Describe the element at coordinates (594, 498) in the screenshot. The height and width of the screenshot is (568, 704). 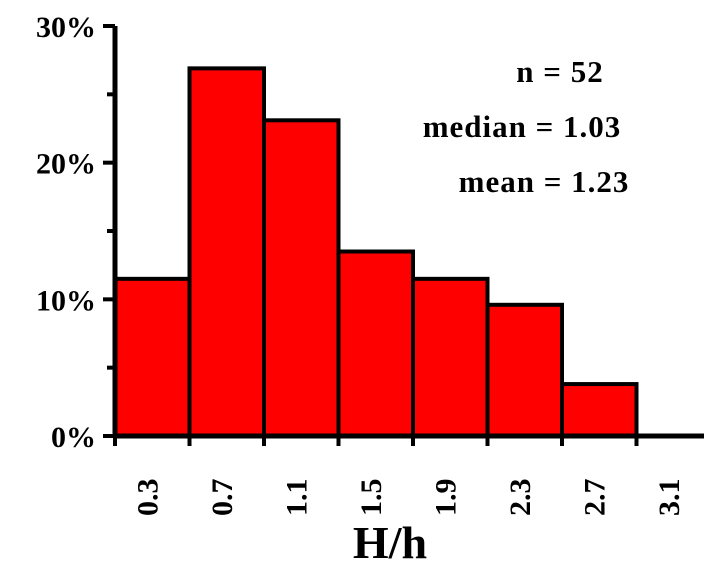
I see `x-tick-label: 2.7` at that location.